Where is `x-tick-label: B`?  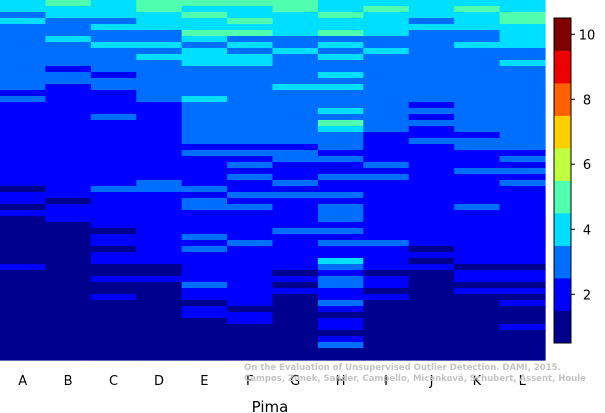 x-tick-label: B is located at coordinates (68, 381).